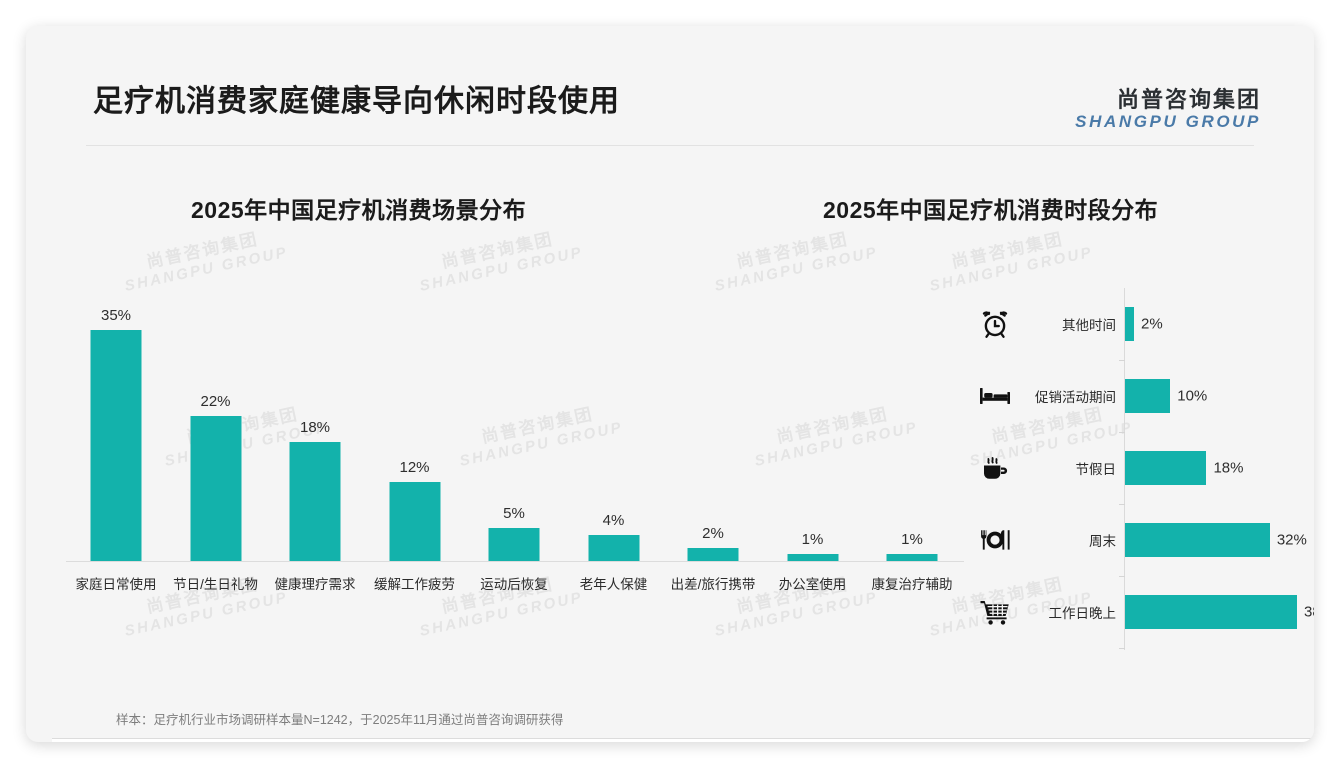 The width and height of the screenshot is (1340, 780). I want to click on dinner-plate-icon, so click(995, 540).